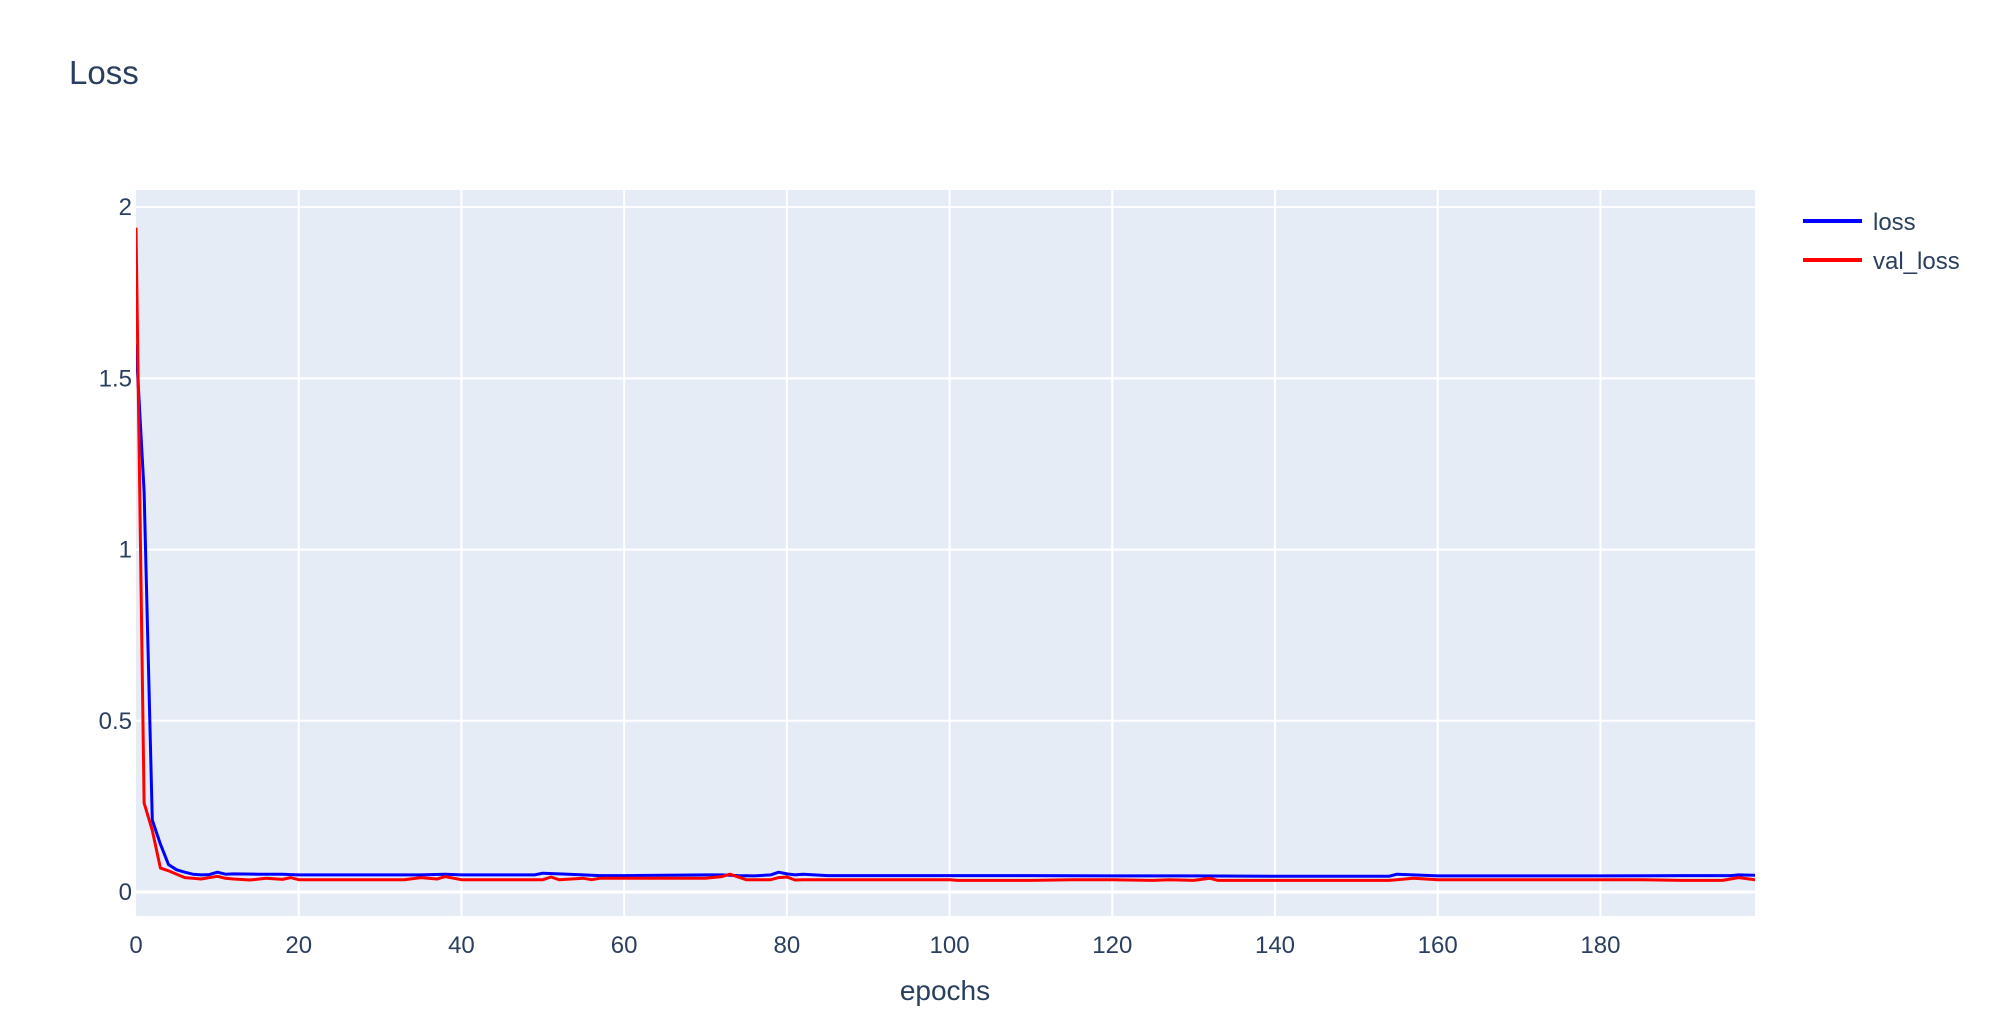 The image size is (2000, 1036). I want to click on legend-label: val_loss, so click(1916, 261).